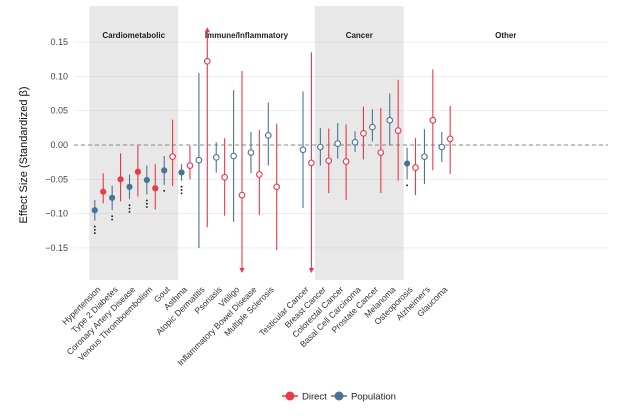 The width and height of the screenshot is (624, 418). What do you see at coordinates (259, 174) in the screenshot?
I see `direct-point-inflammatory-bowel-disease` at bounding box center [259, 174].